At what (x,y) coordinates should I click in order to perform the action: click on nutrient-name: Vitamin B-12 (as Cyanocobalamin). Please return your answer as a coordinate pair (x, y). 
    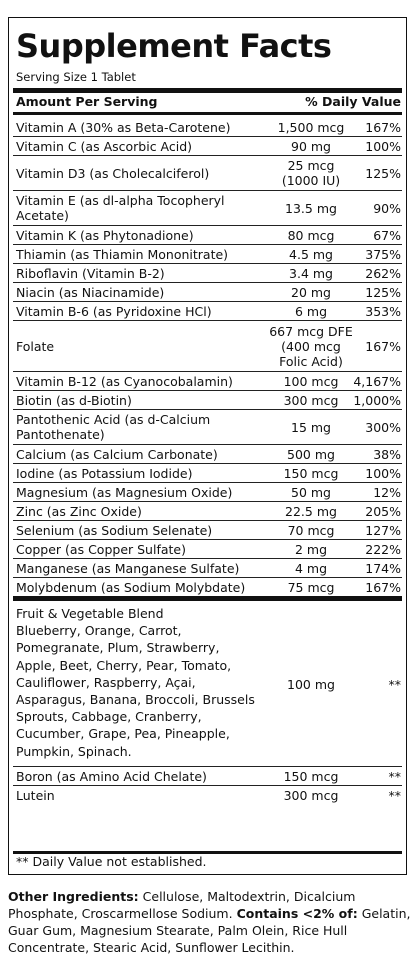
    Looking at the image, I should click on (124, 381).